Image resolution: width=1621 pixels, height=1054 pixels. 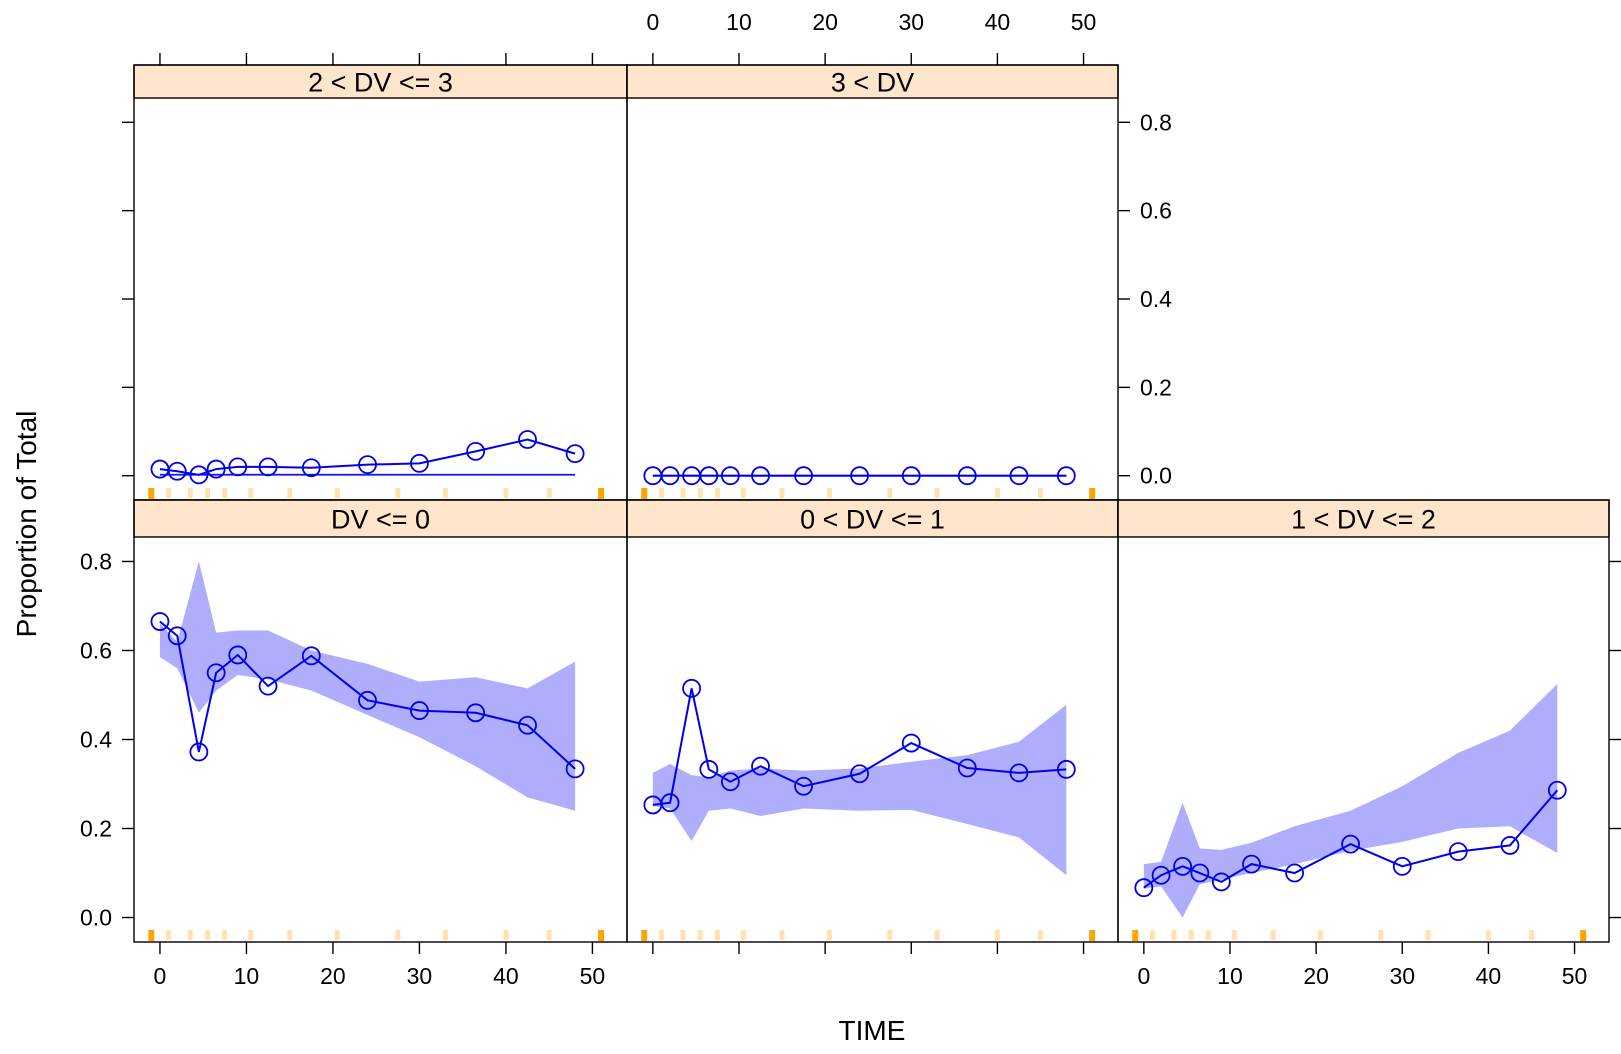 I want to click on panel-border, so click(x=872, y=721).